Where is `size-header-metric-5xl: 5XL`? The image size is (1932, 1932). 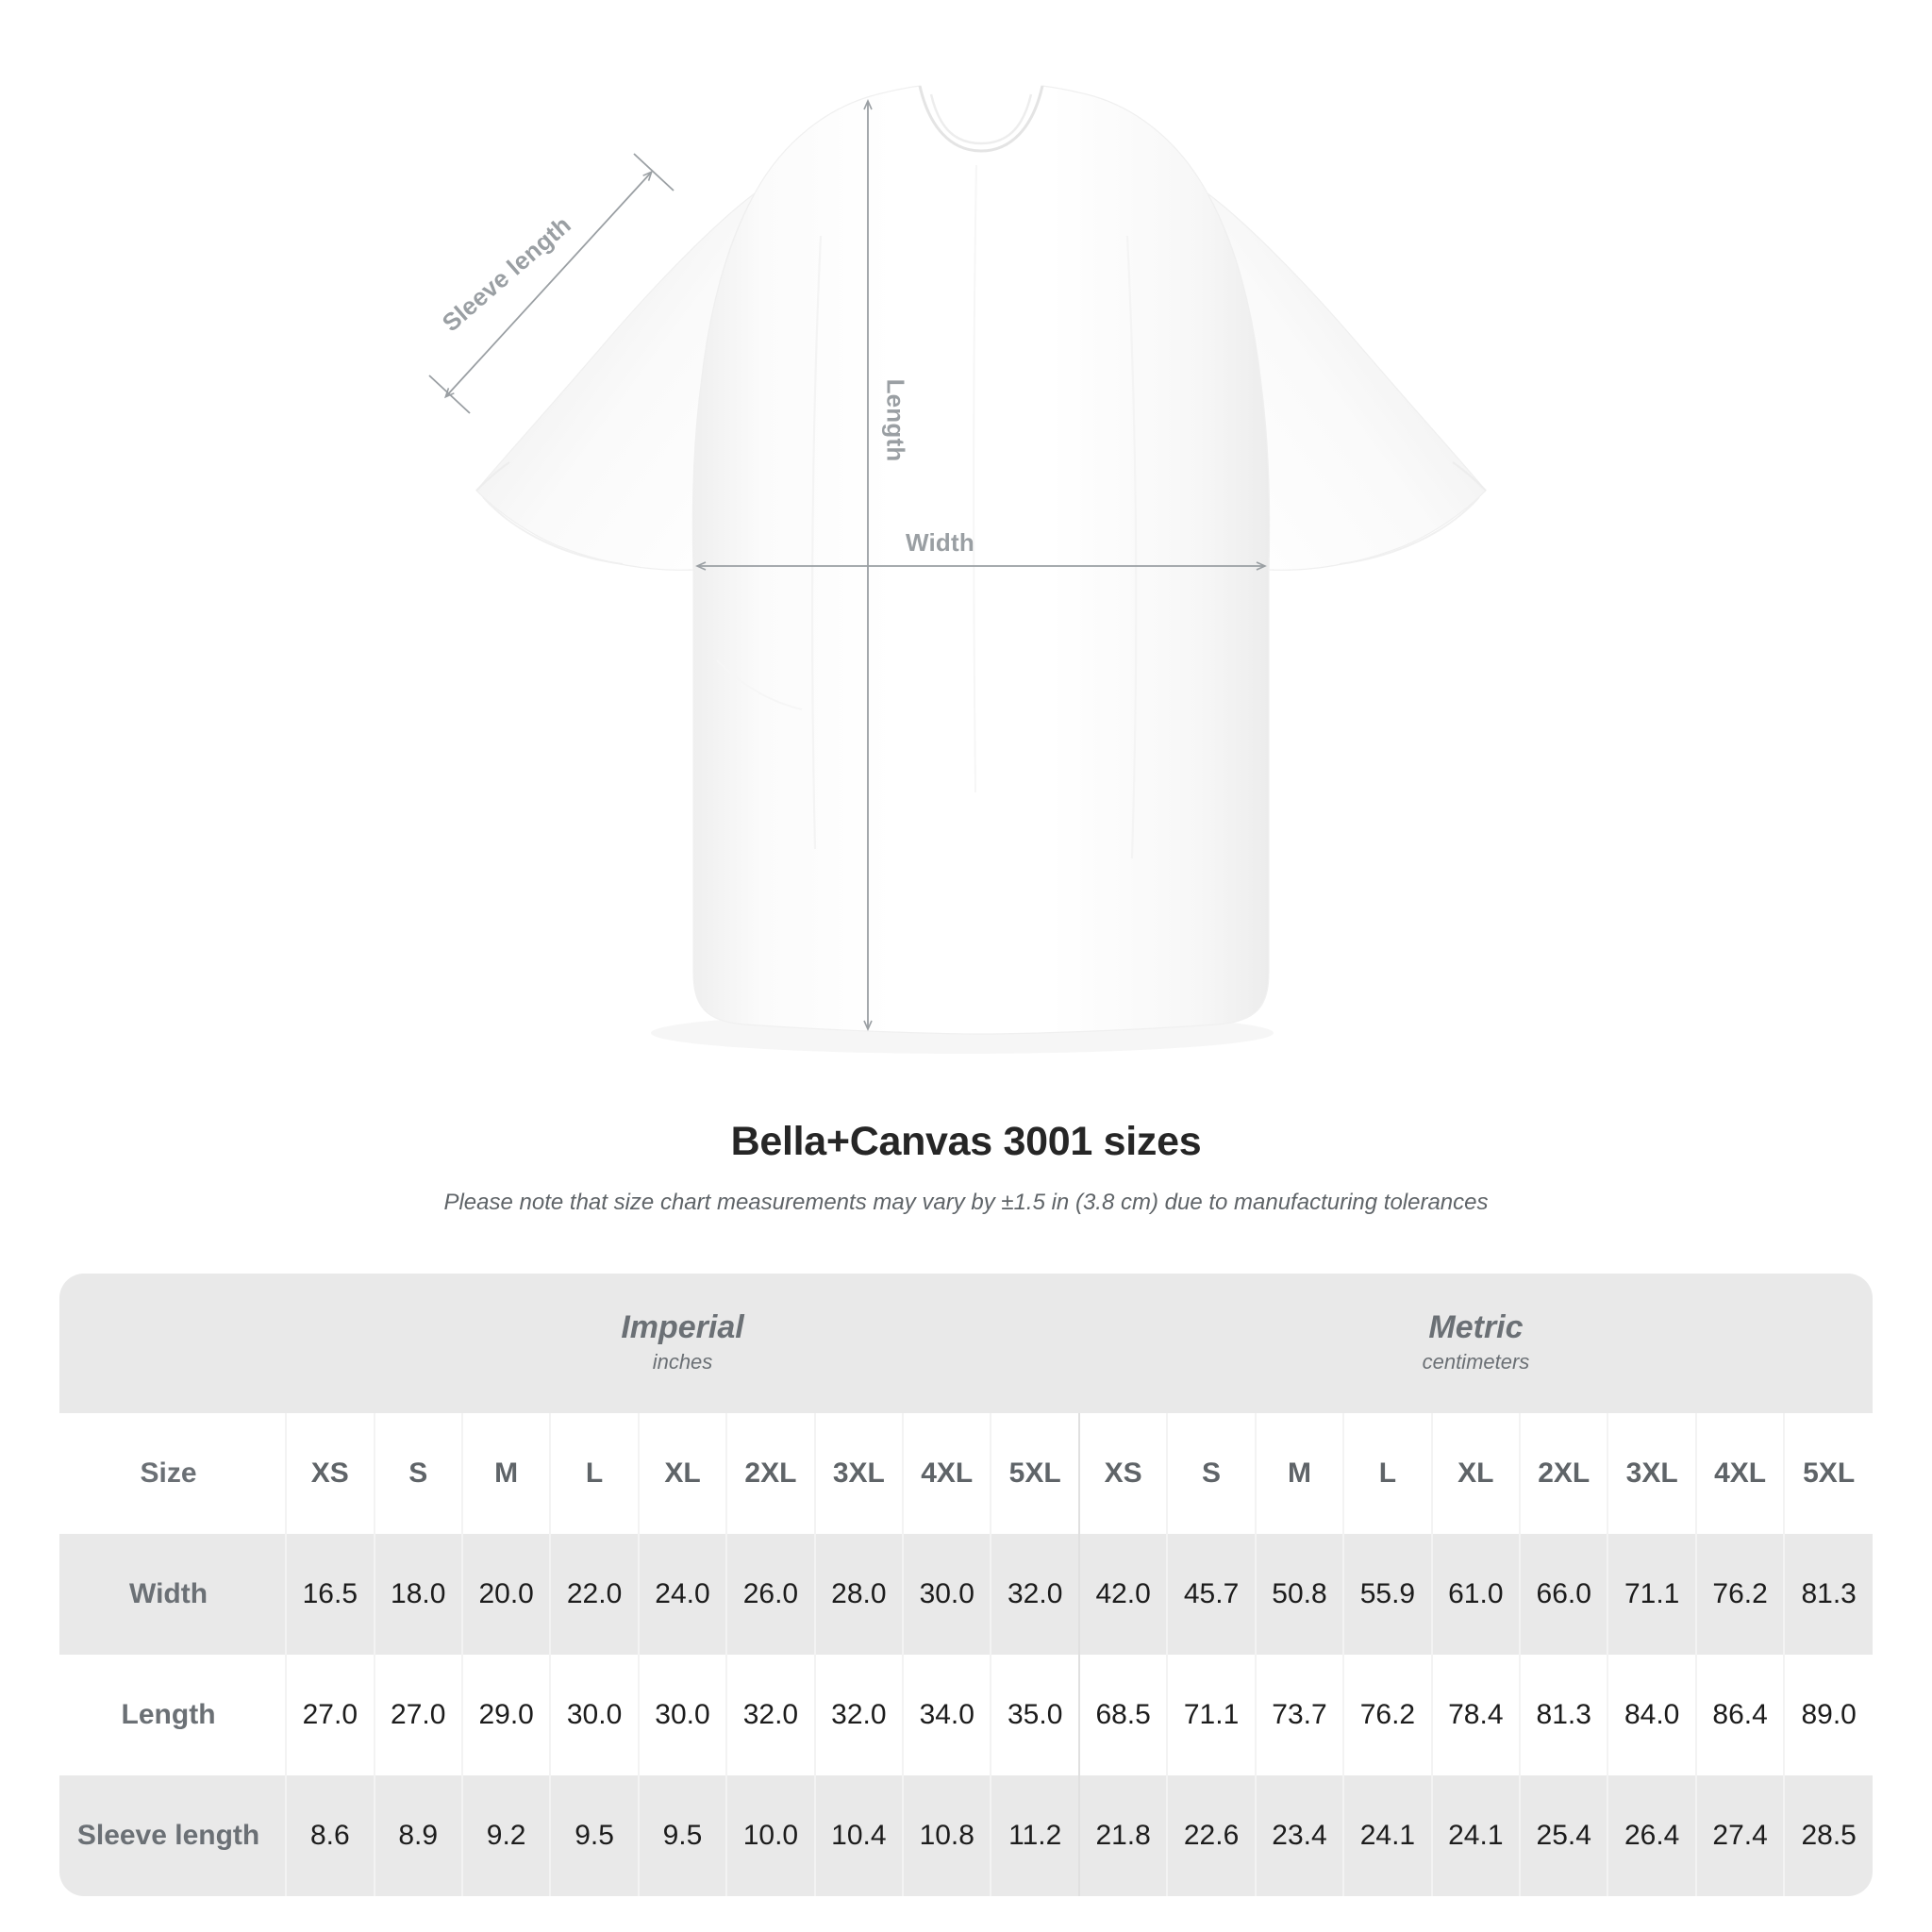 size-header-metric-5xl: 5XL is located at coordinates (1828, 1473).